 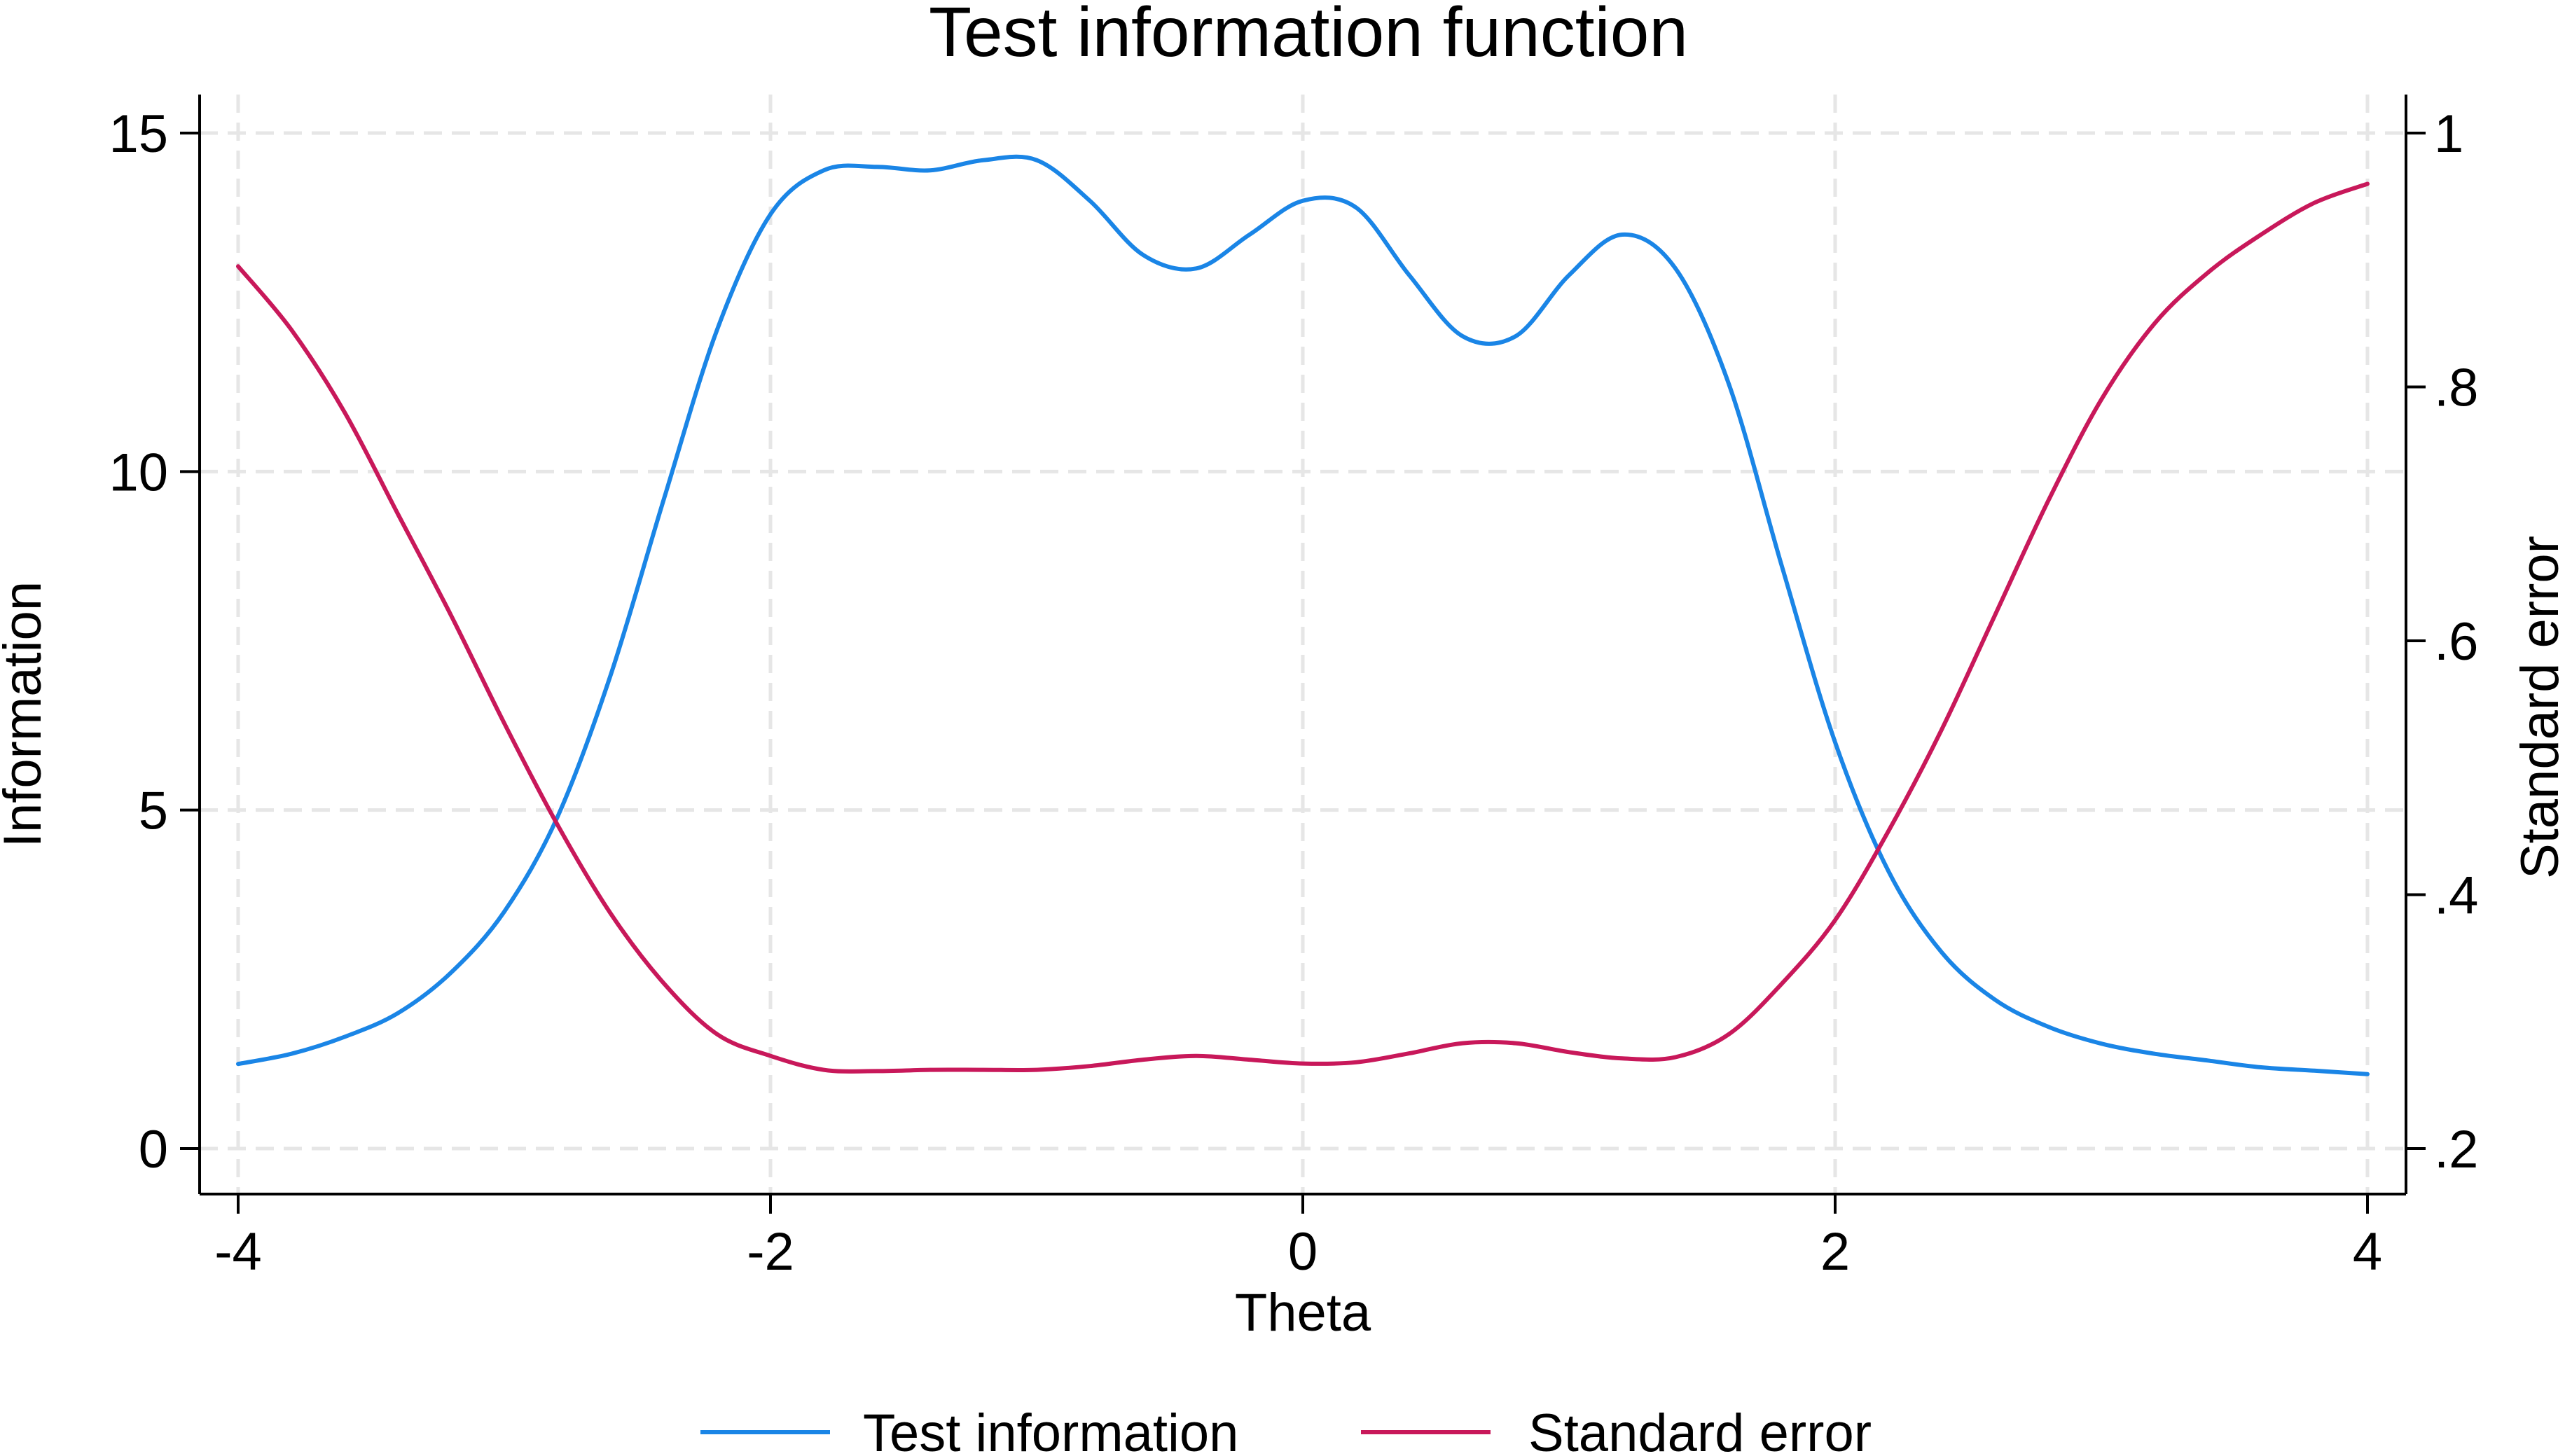 I want to click on legend-label-test-information: Test information, so click(x=1050, y=1428).